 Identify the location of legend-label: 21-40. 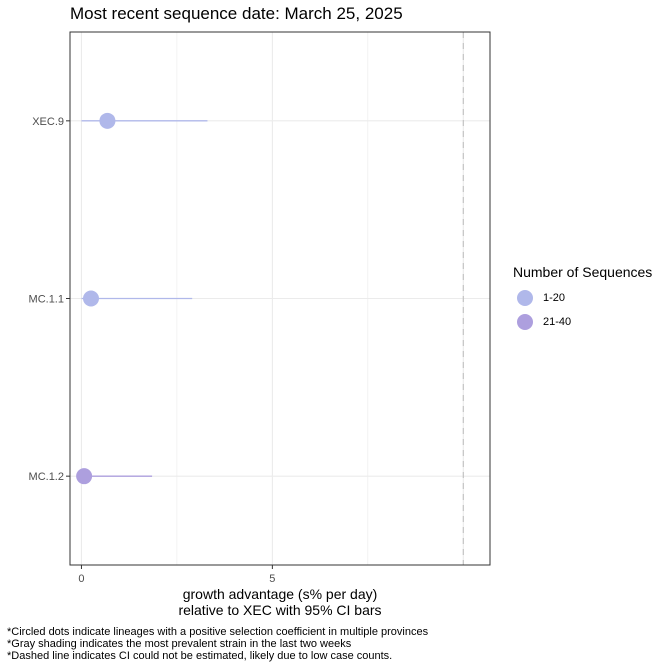
(557, 322).